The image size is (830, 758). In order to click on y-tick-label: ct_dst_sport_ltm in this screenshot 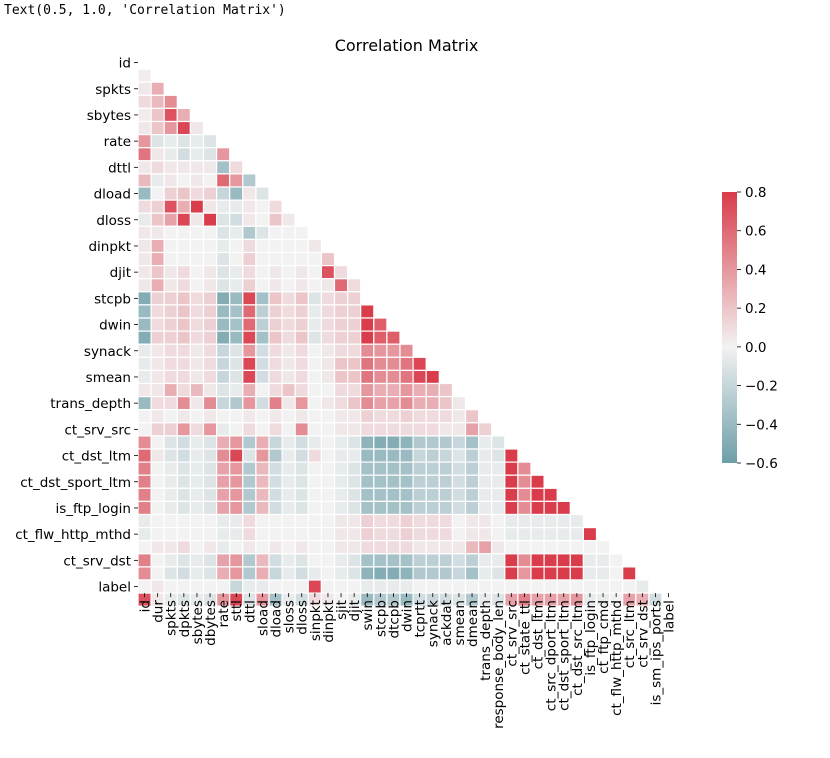, I will do `click(75, 483)`.